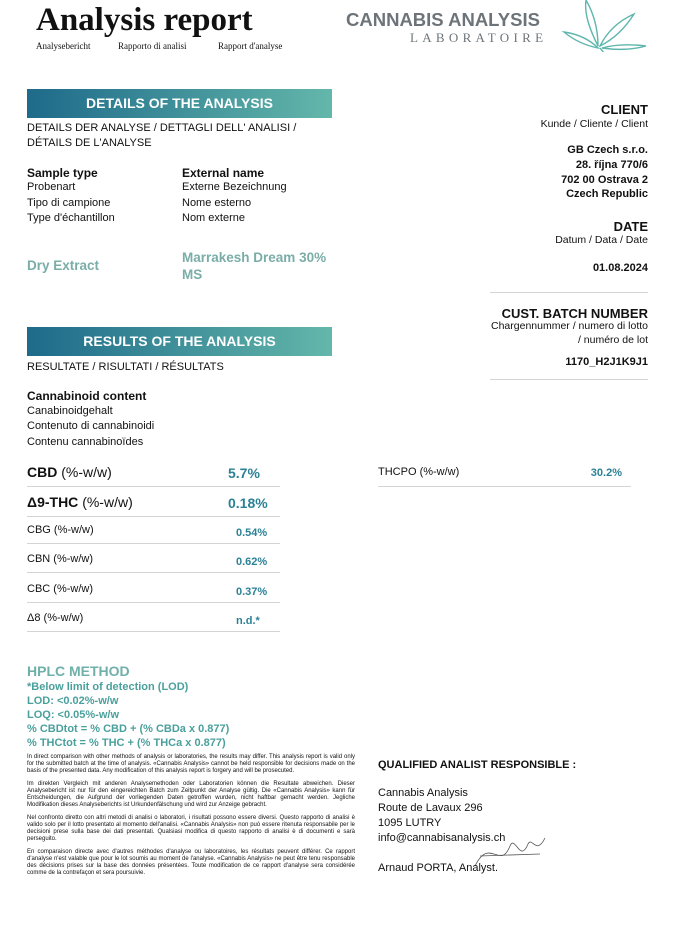  Describe the element at coordinates (213, 218) in the screenshot. I see `field-translation: Nom externe` at that location.